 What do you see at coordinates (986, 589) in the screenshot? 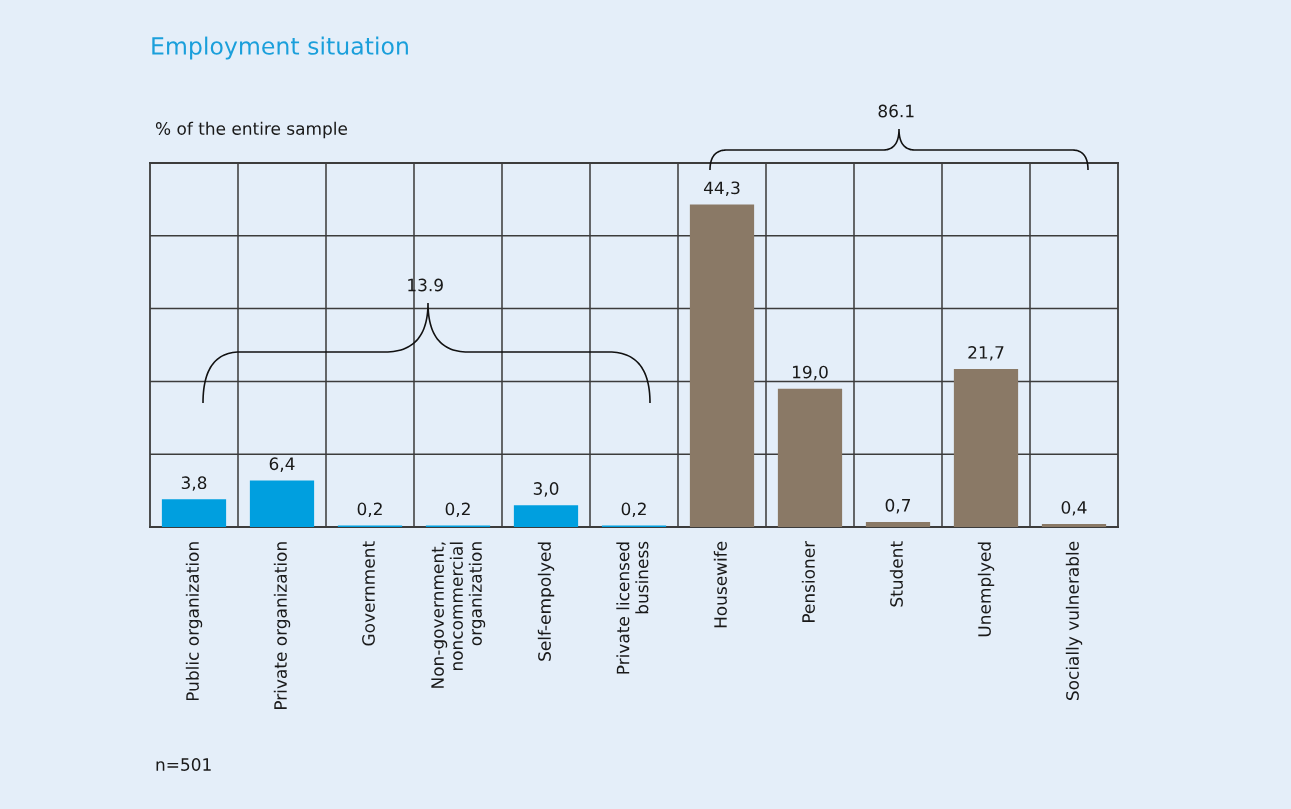
I see `x-tick-label: Unemplyed` at bounding box center [986, 589].